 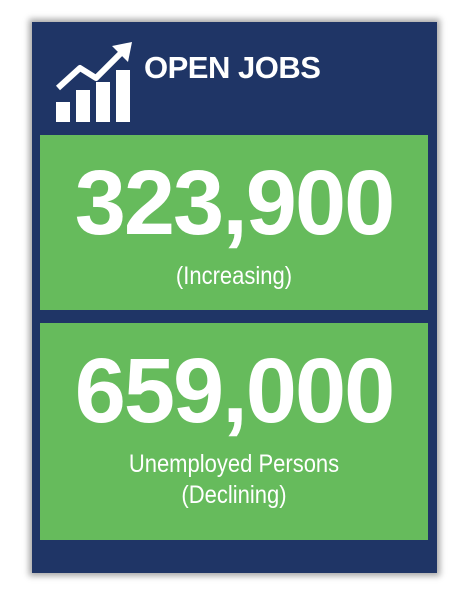 I want to click on stat-label: (Increasing), so click(x=234, y=276).